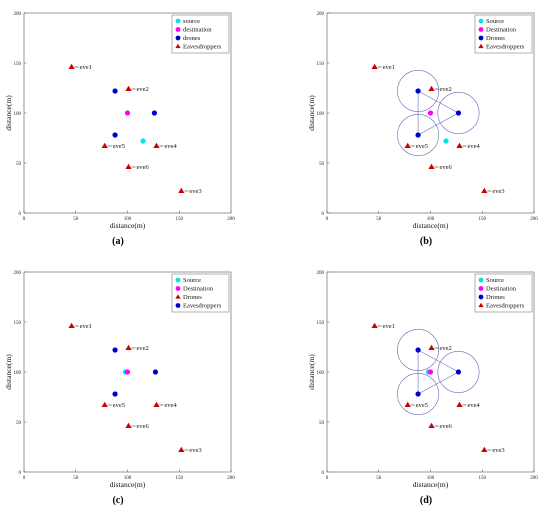  Describe the element at coordinates (323, 473) in the screenshot. I see `y-tick-label: 0` at that location.